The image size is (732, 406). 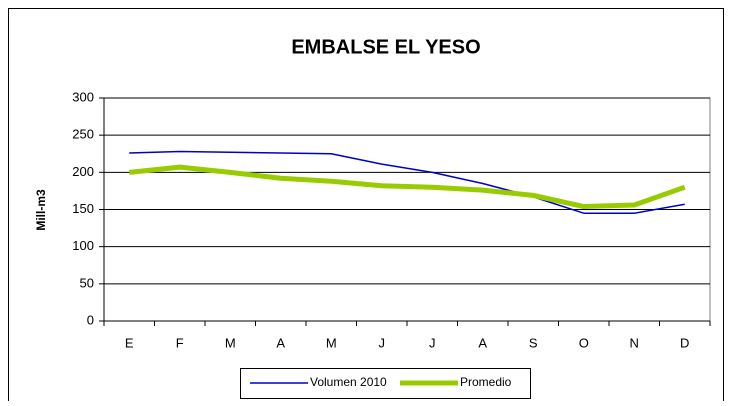 What do you see at coordinates (684, 342) in the screenshot?
I see `x-tick-label: D` at bounding box center [684, 342].